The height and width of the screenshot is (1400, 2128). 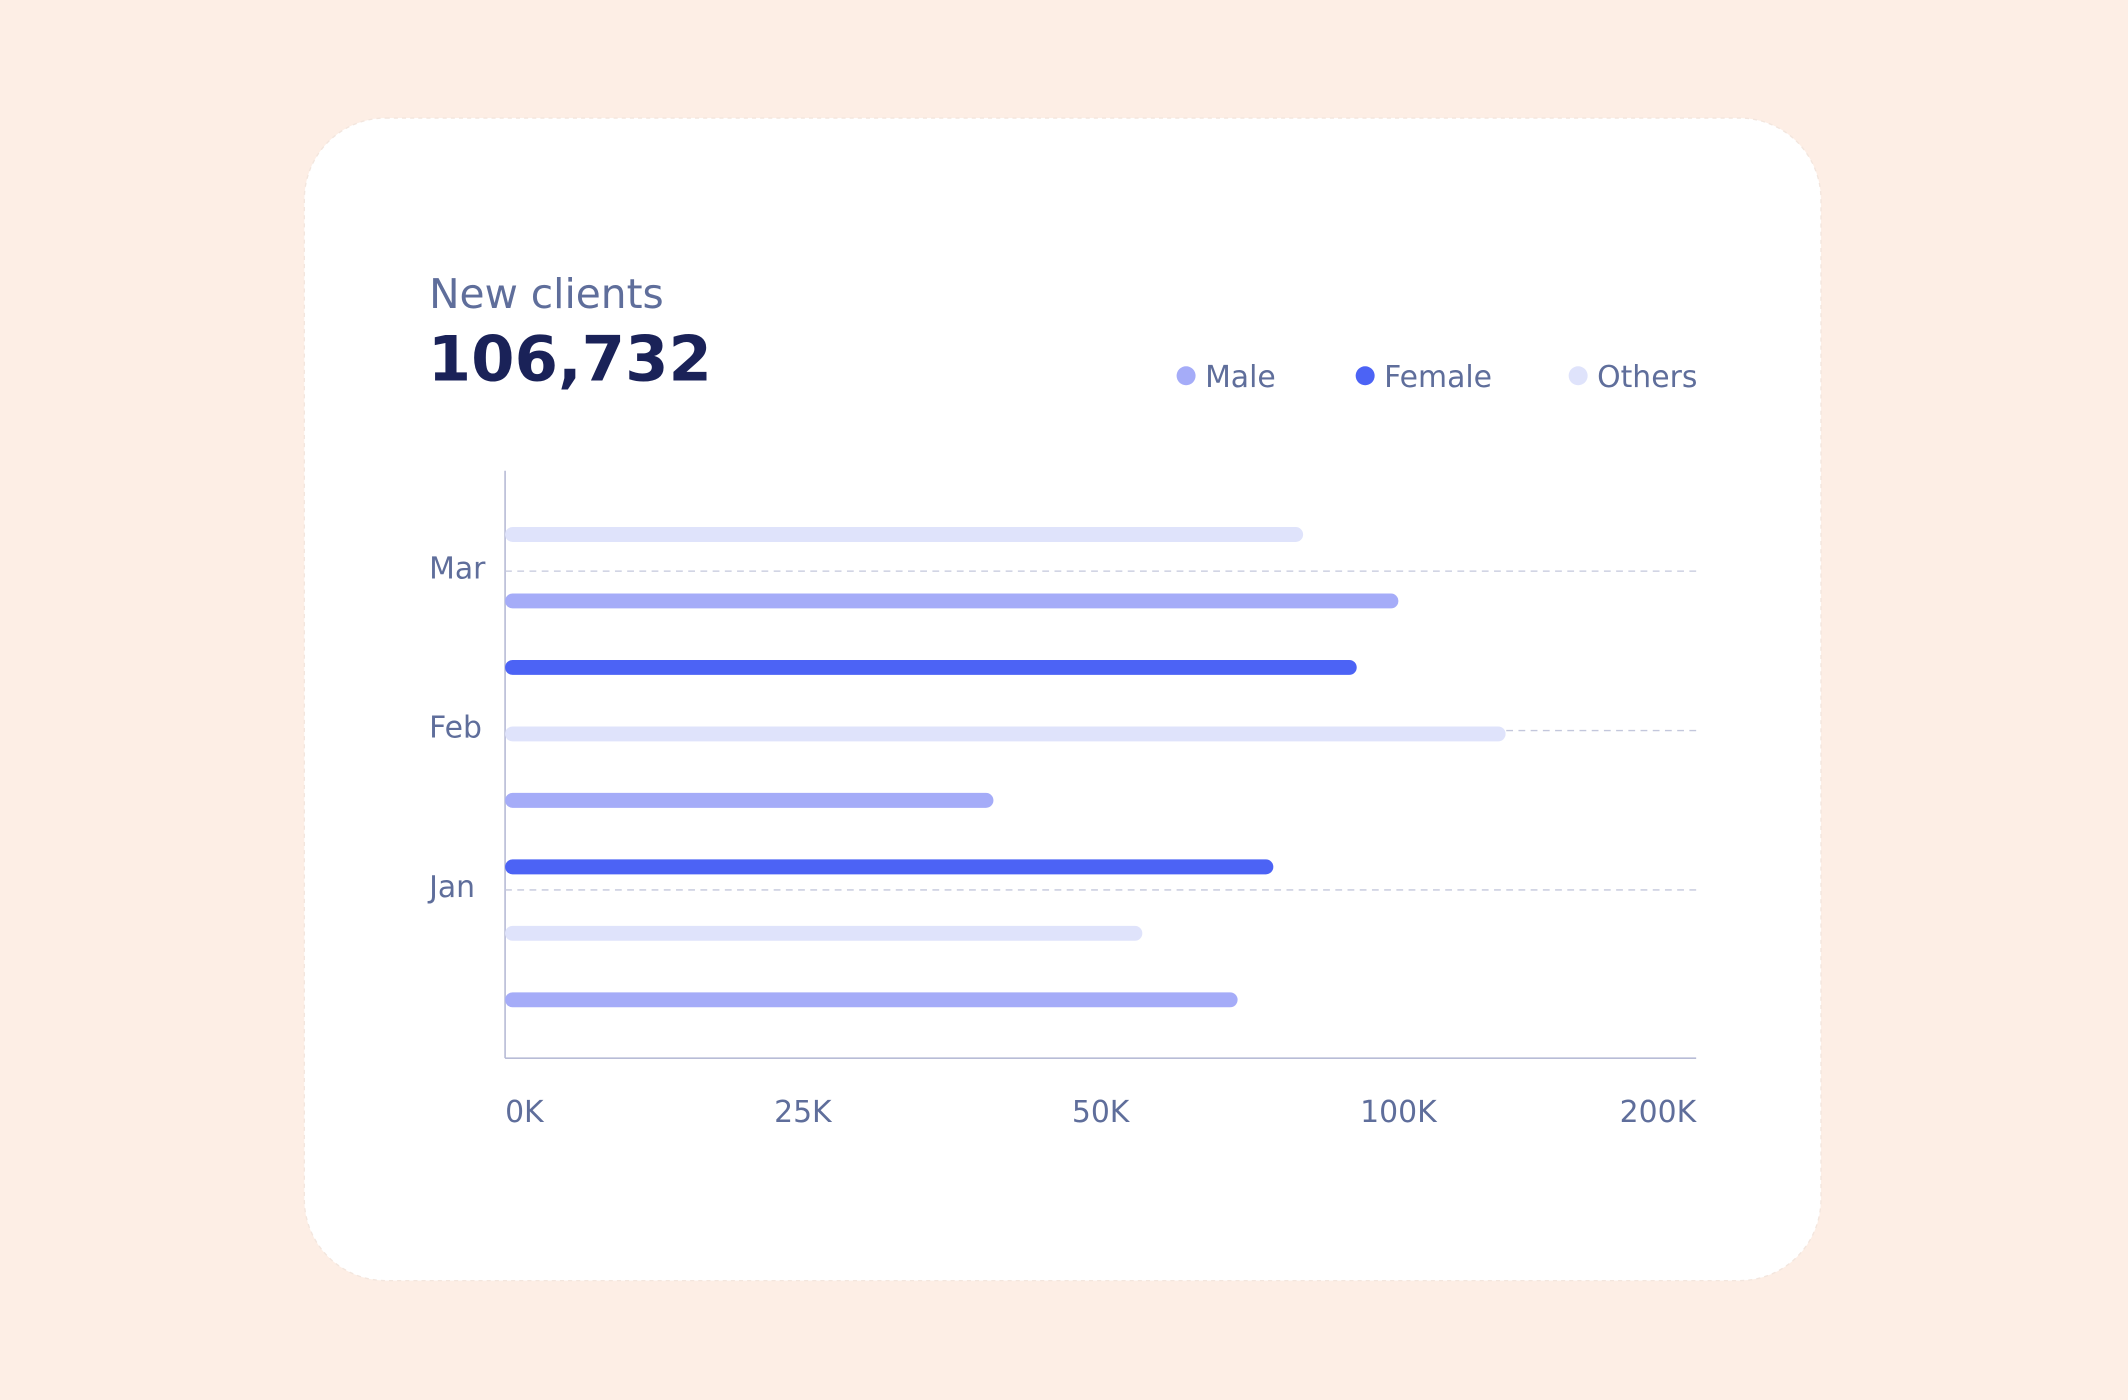 I want to click on y-tick-label: Feb, so click(x=455, y=728).